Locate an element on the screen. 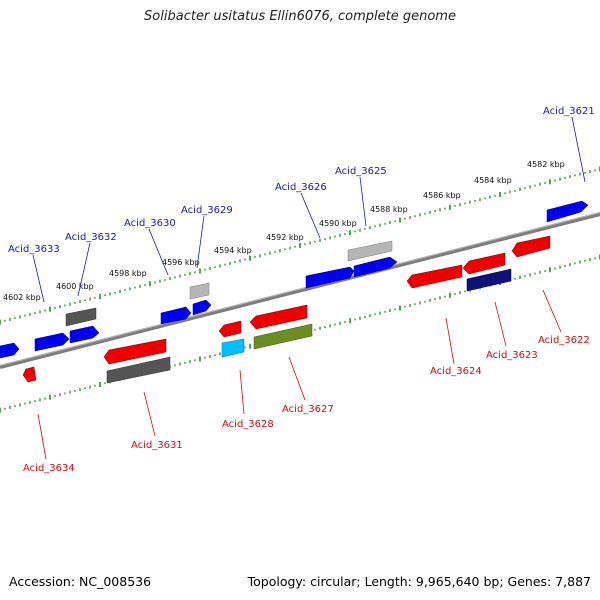 The height and width of the screenshot is (600, 600). scale-label: 4602 kbp is located at coordinates (22, 297).